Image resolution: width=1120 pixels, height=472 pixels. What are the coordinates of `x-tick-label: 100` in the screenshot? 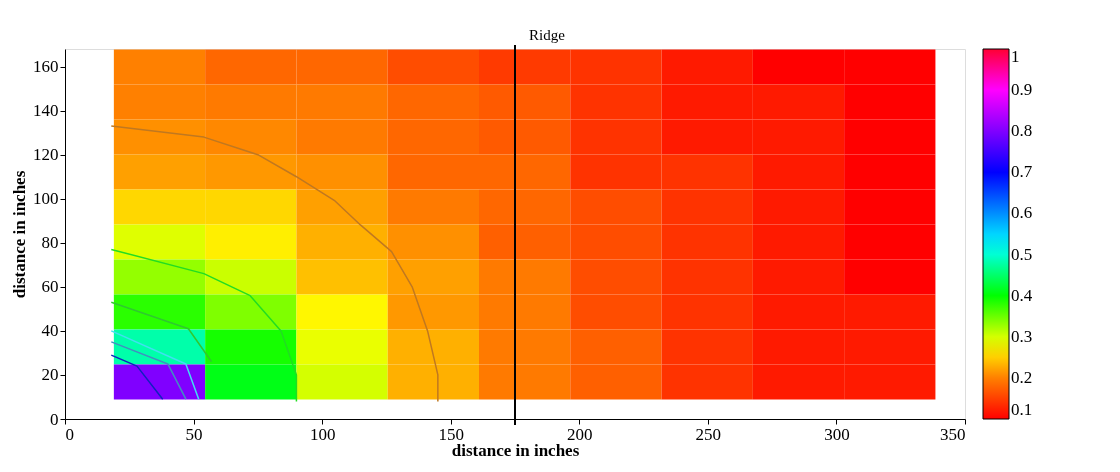 It's located at (322, 434).